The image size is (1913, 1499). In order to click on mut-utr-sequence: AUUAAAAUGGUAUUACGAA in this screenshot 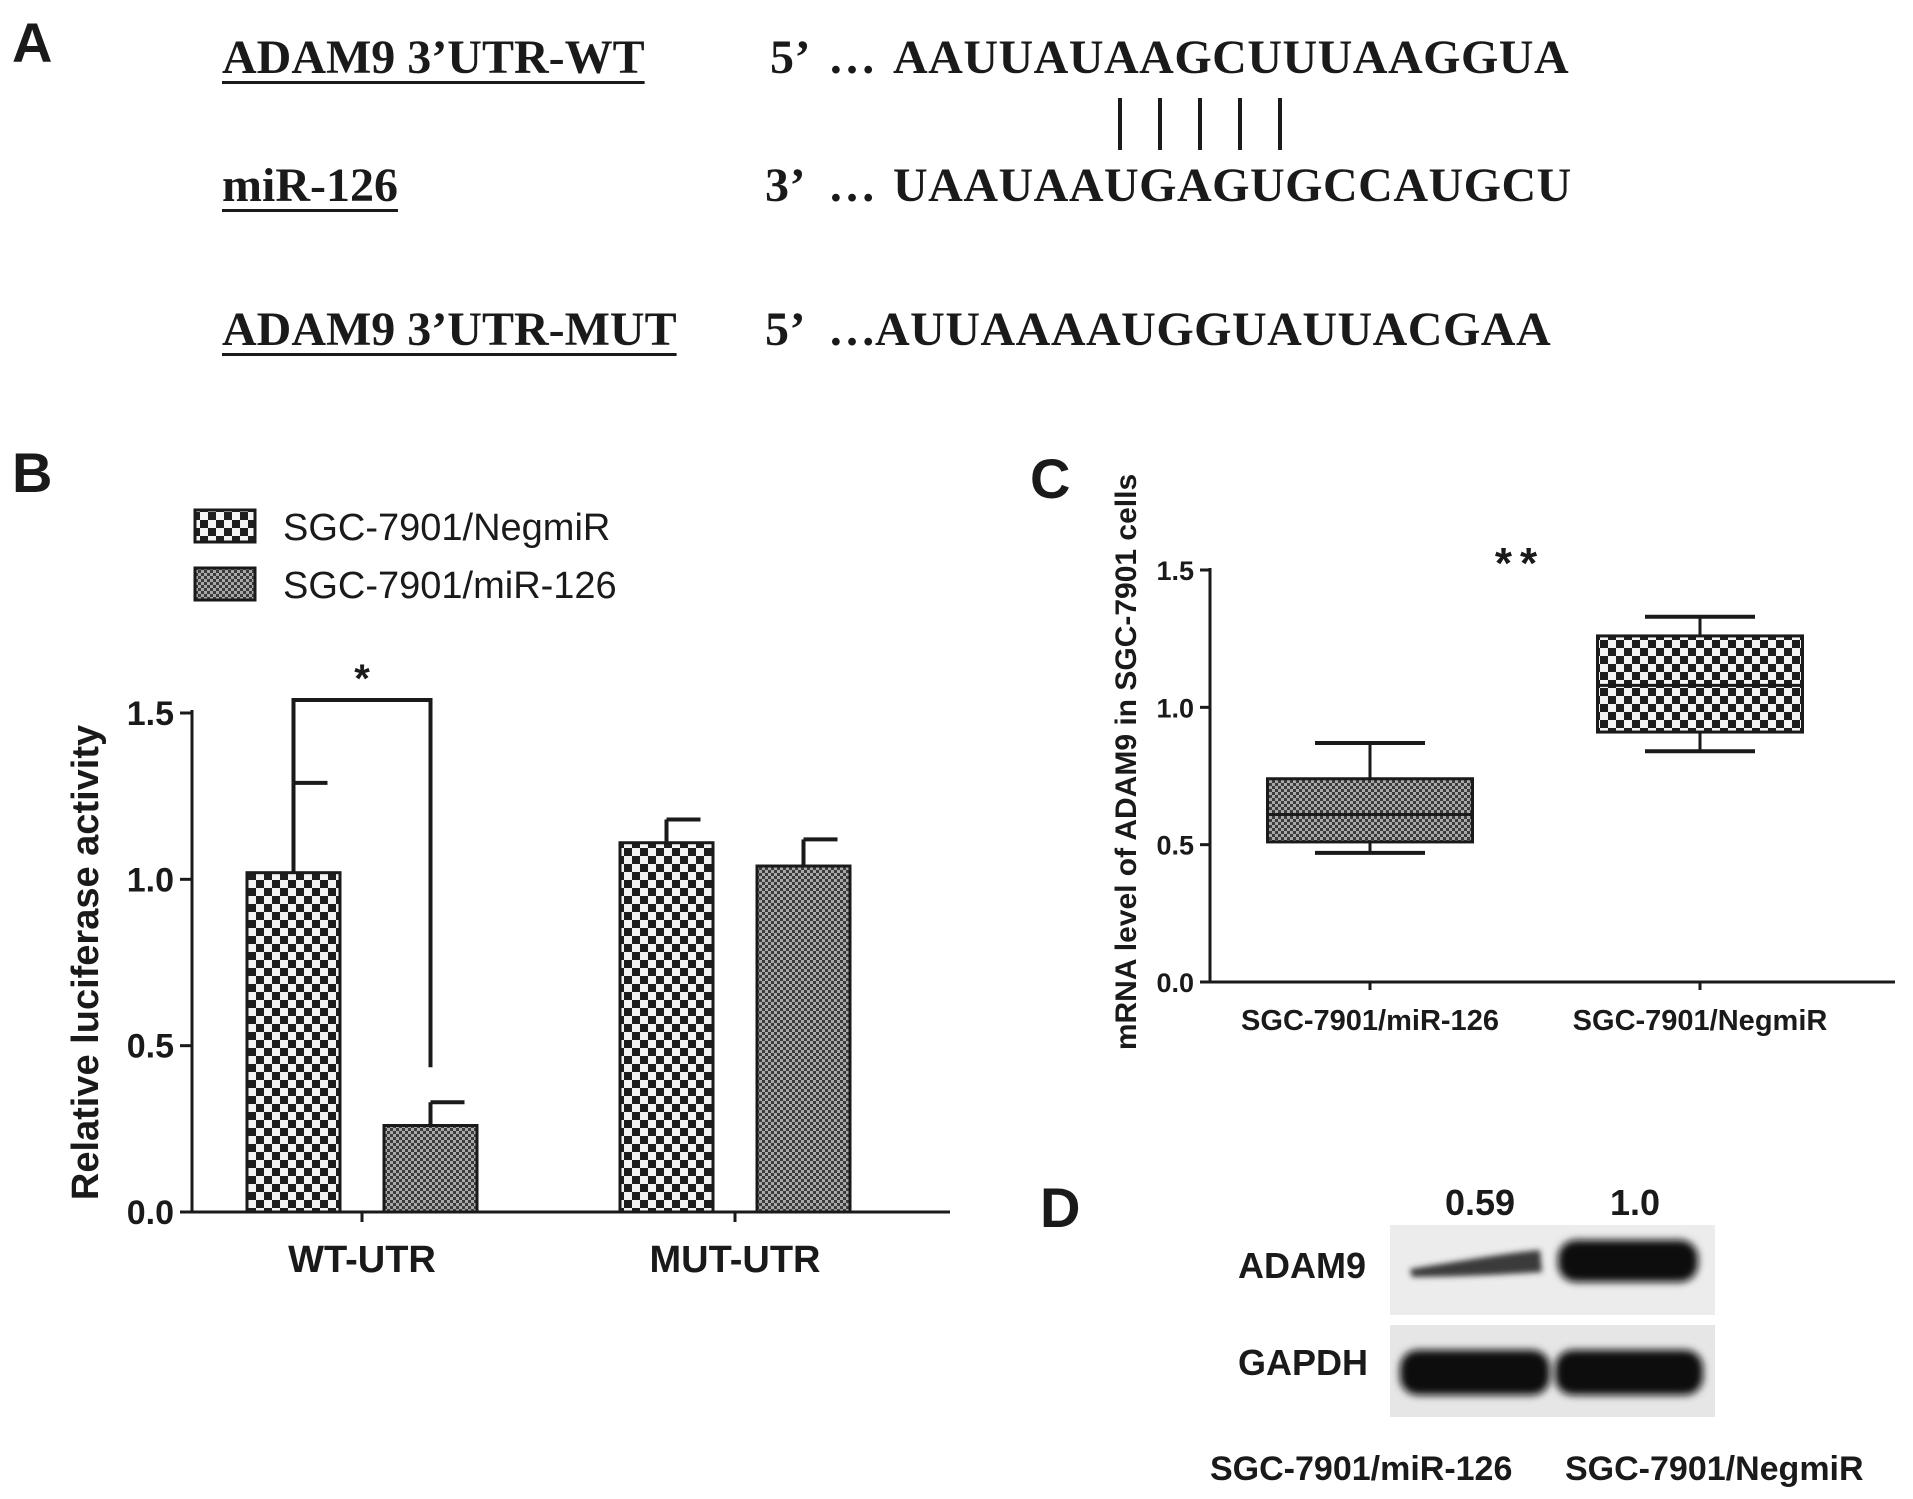, I will do `click(1213, 329)`.